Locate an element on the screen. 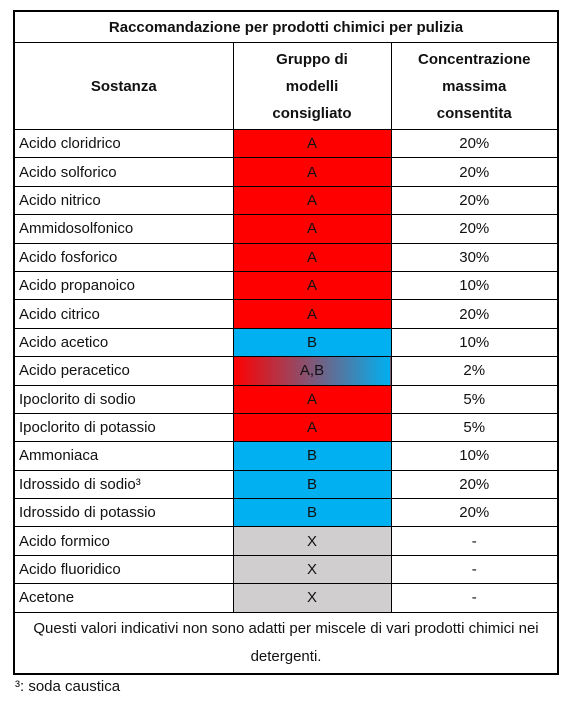 The image size is (565, 702). header-cell: Gruppo di modelli consigliato is located at coordinates (312, 86).